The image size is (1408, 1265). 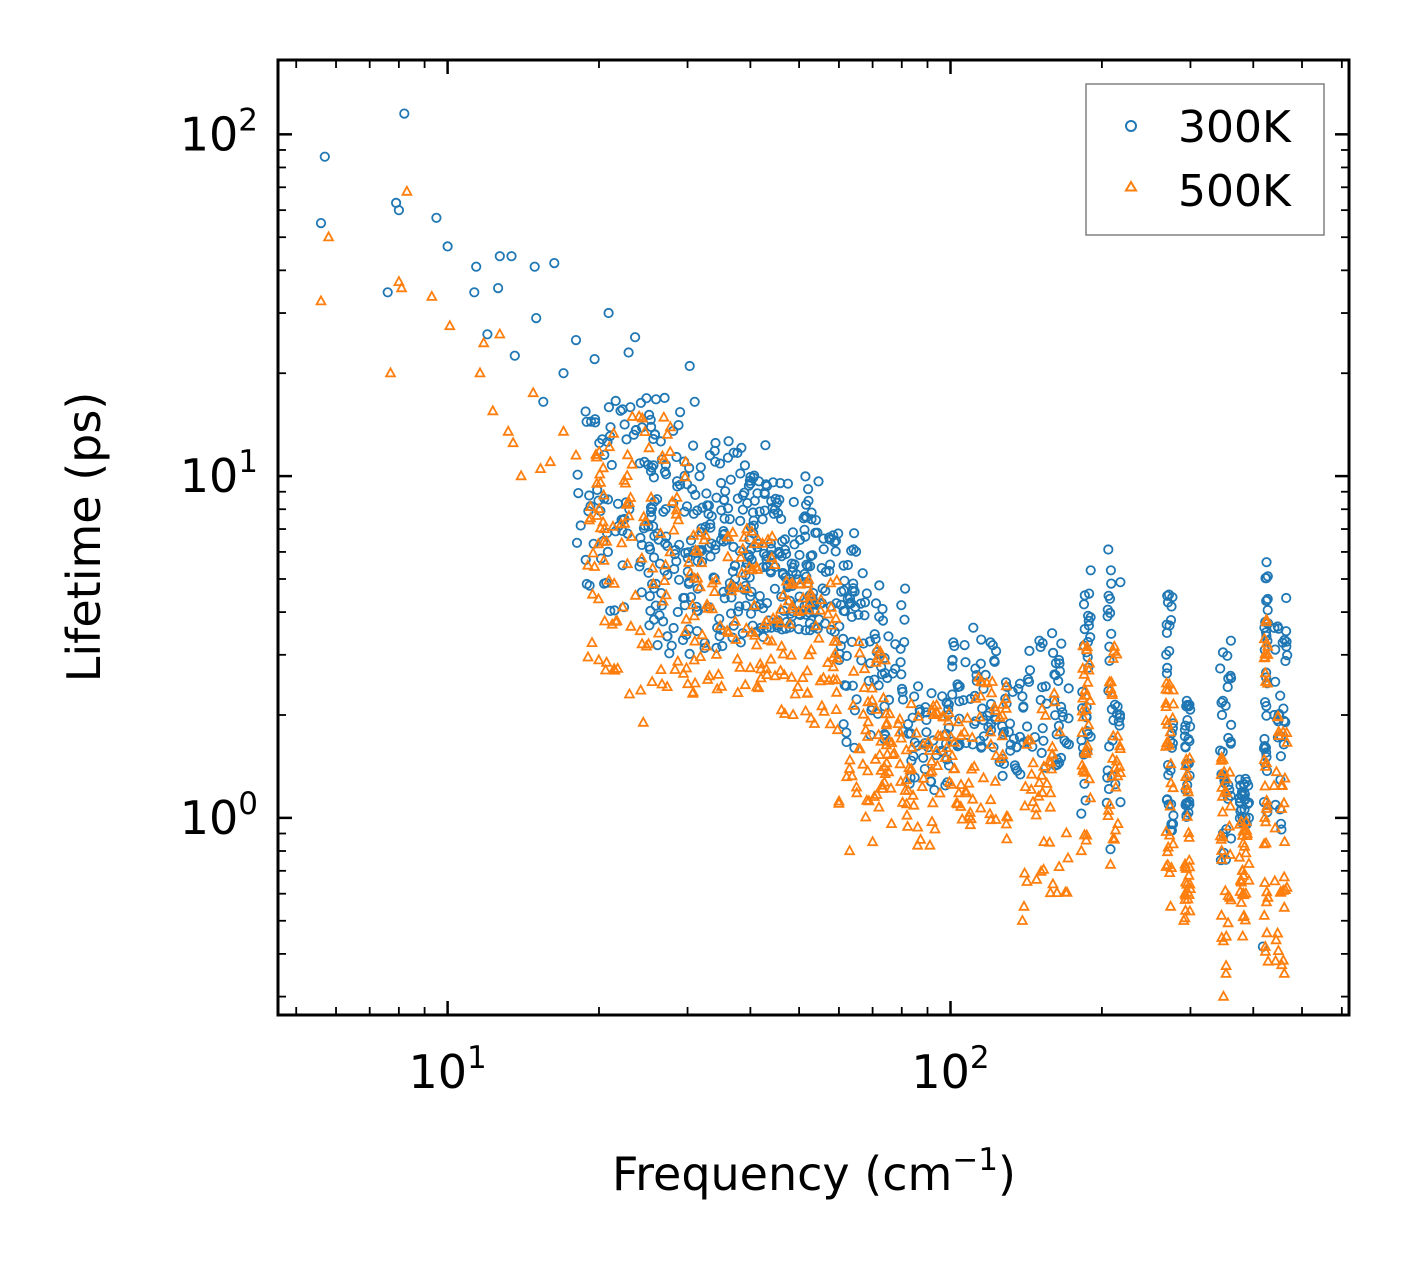 I want to click on legend-marker-500K, so click(x=1131, y=186).